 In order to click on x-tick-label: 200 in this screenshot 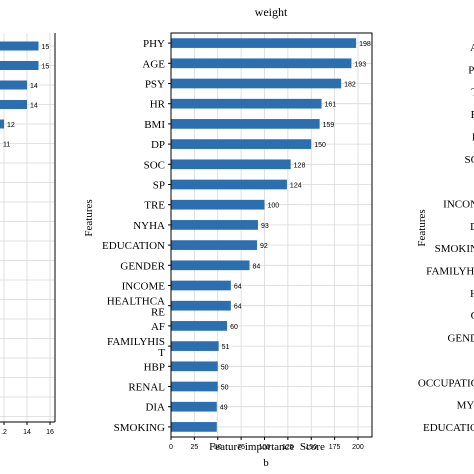, I will do `click(358, 447)`.